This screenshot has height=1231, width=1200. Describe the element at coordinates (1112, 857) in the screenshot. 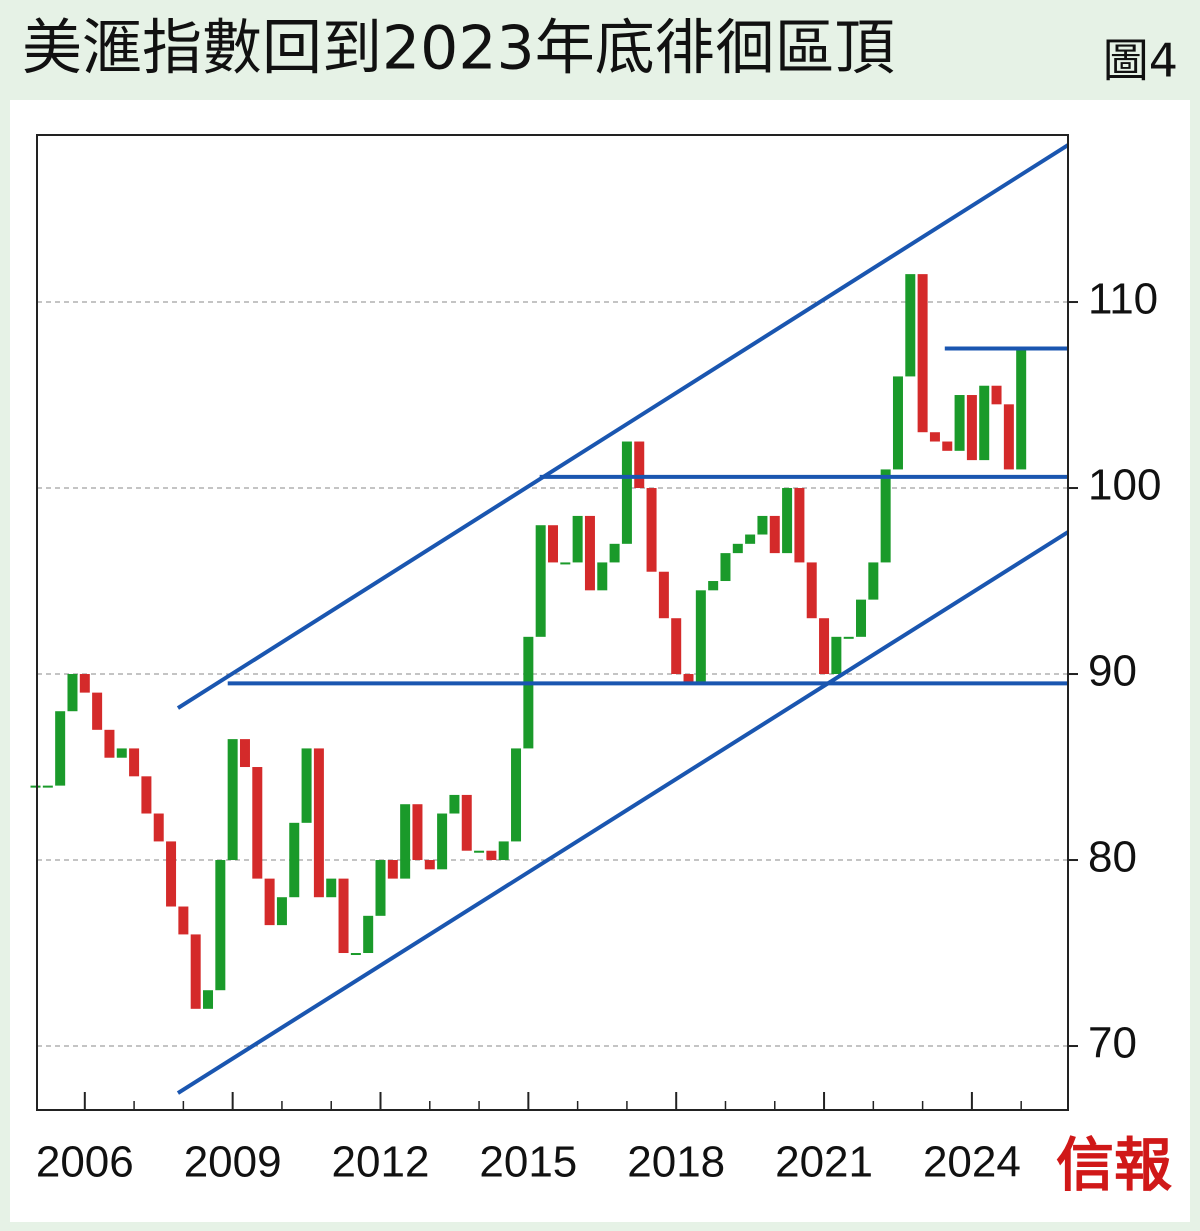

I see `y-tick-label: 80` at that location.